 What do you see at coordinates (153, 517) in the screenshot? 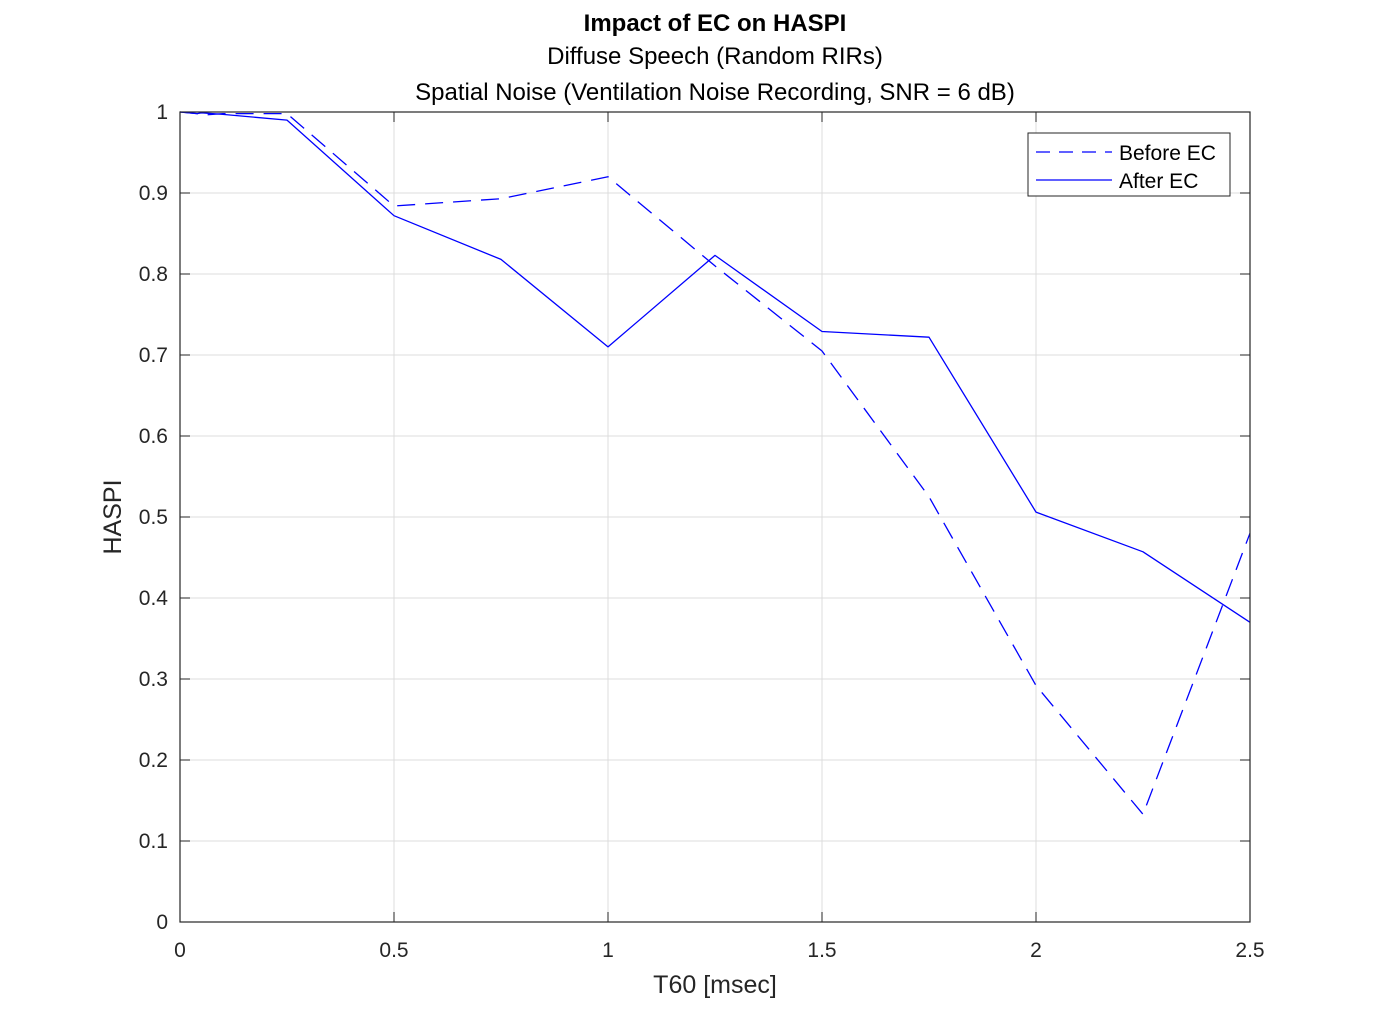
I see `y-tick-label: 0.5` at bounding box center [153, 517].